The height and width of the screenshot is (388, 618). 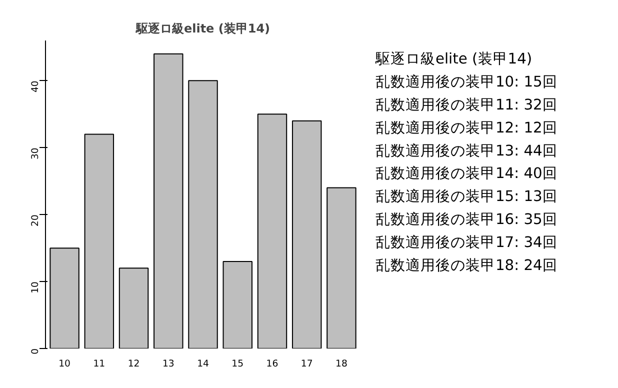 What do you see at coordinates (99, 364) in the screenshot?
I see `x-tick-label: 11` at bounding box center [99, 364].